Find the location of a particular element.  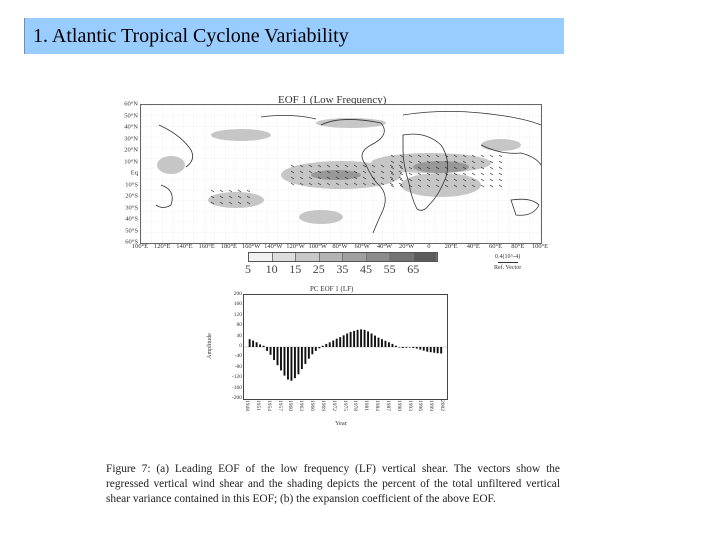

lon-label: 40°E is located at coordinates (473, 246).